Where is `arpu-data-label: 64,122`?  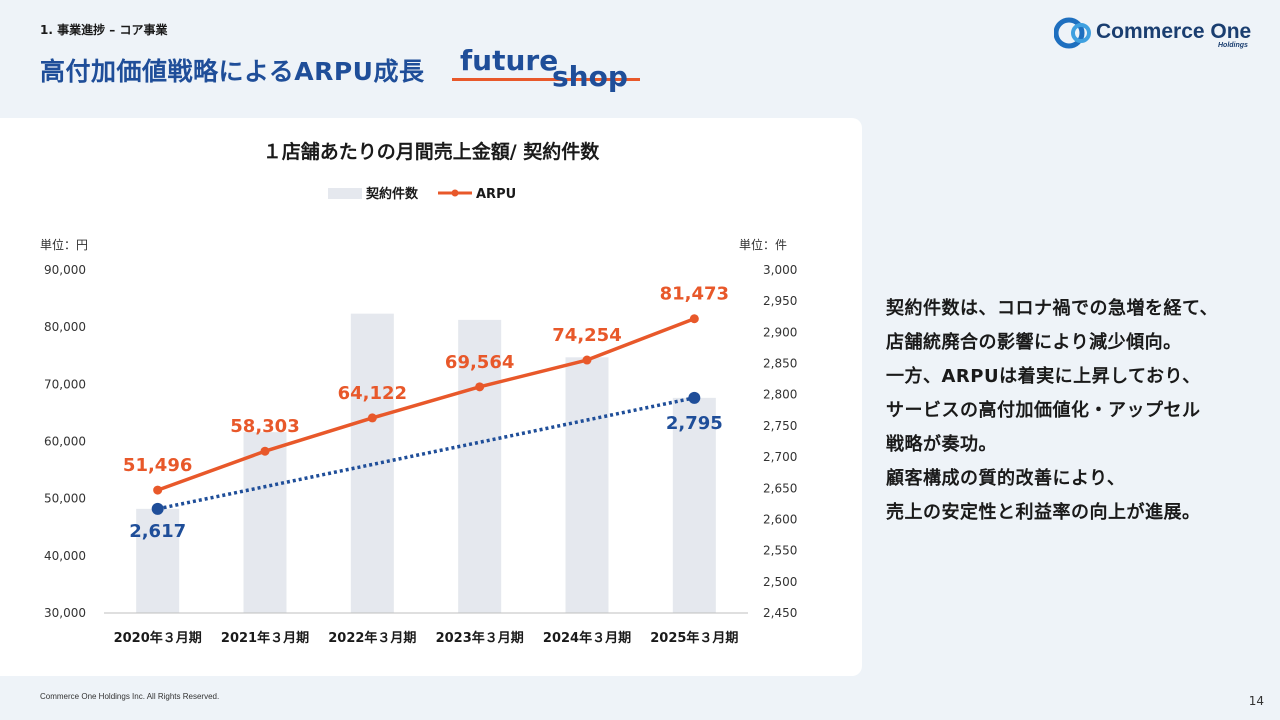
arpu-data-label: 64,122 is located at coordinates (372, 393).